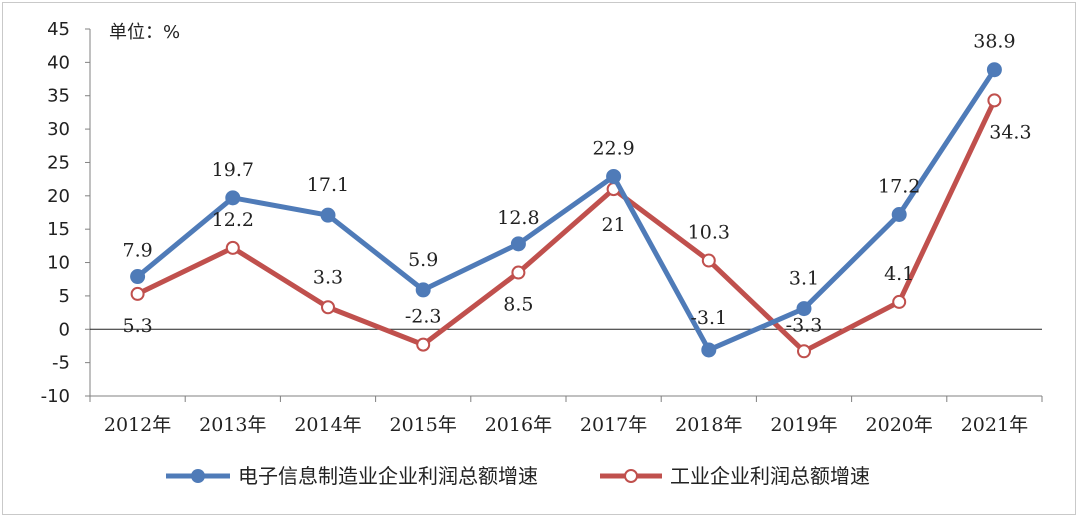 The width and height of the screenshot is (1080, 519). What do you see at coordinates (58, 29) in the screenshot?
I see `y-tick-label: 45` at bounding box center [58, 29].